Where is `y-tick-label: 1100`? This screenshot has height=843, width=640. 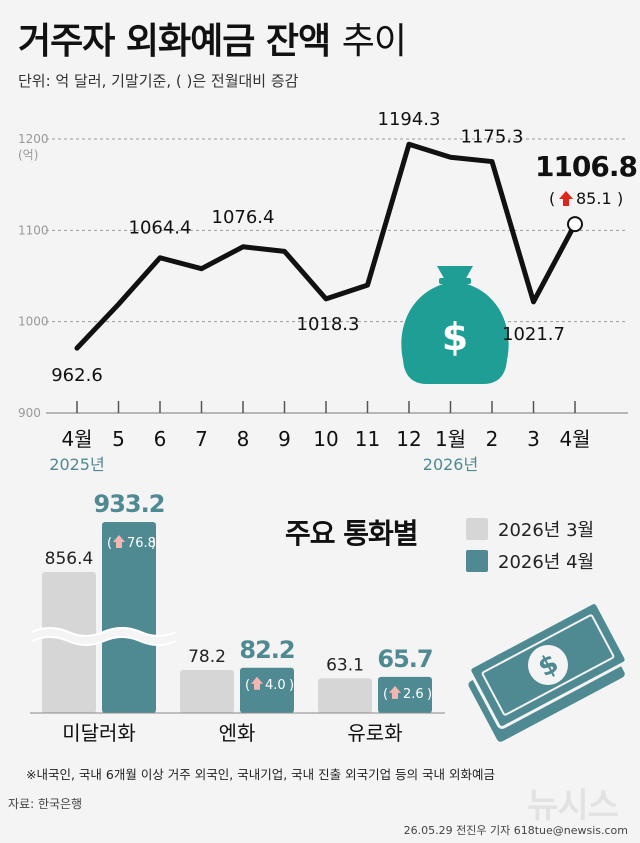 y-tick-label: 1100 is located at coordinates (33, 230).